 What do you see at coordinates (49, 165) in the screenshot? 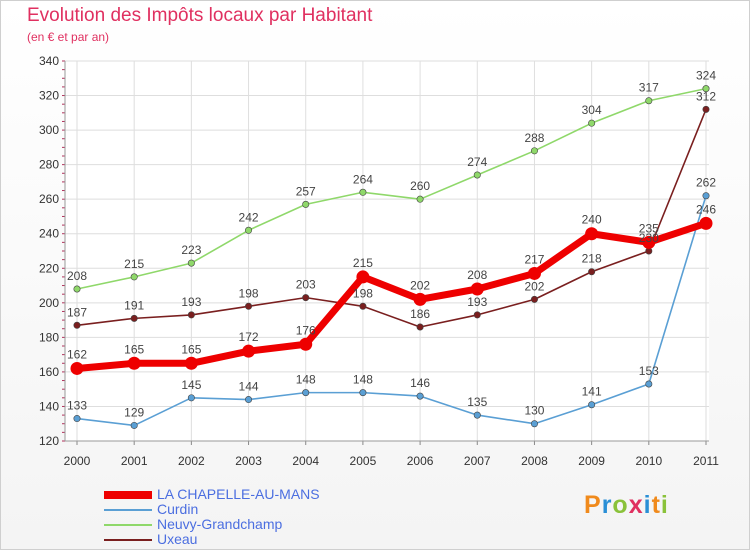
I see `y-tick-label: 280` at bounding box center [49, 165].